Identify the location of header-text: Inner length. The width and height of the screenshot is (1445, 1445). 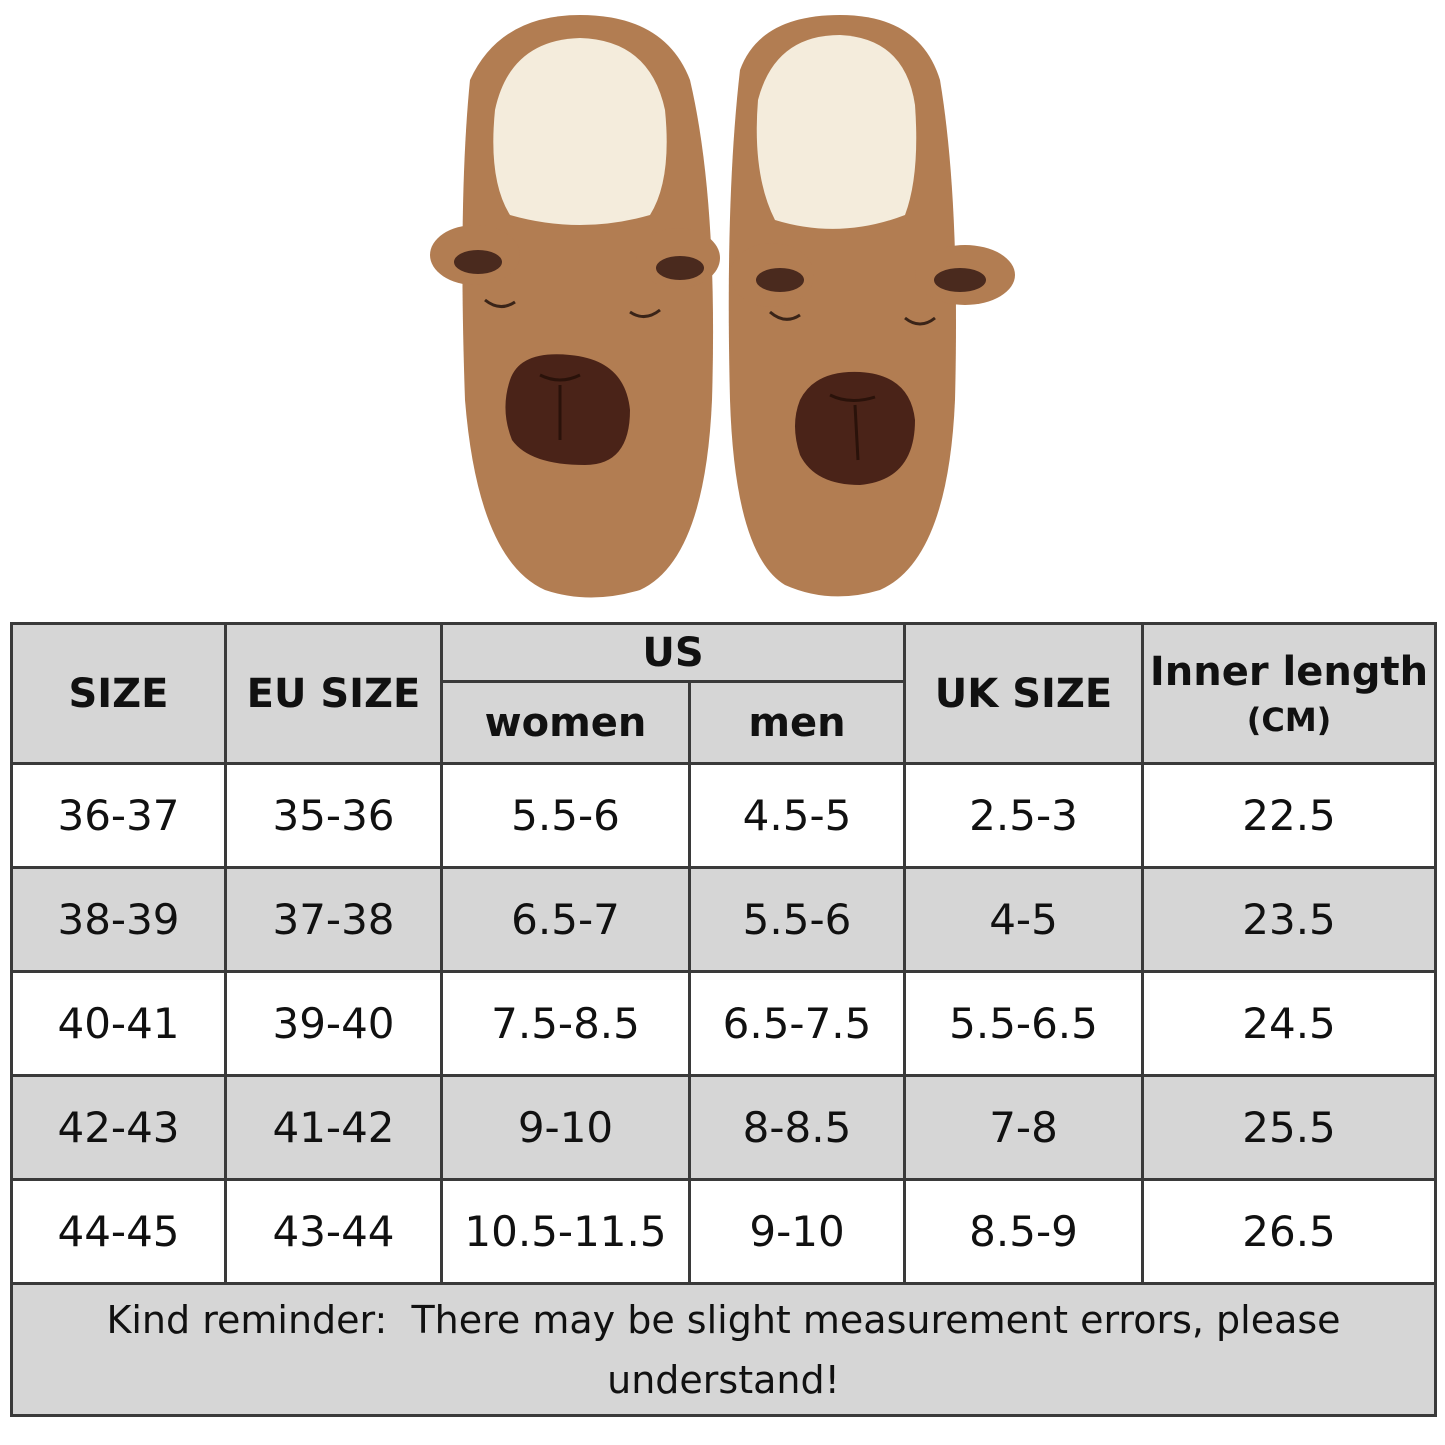
(1289, 671).